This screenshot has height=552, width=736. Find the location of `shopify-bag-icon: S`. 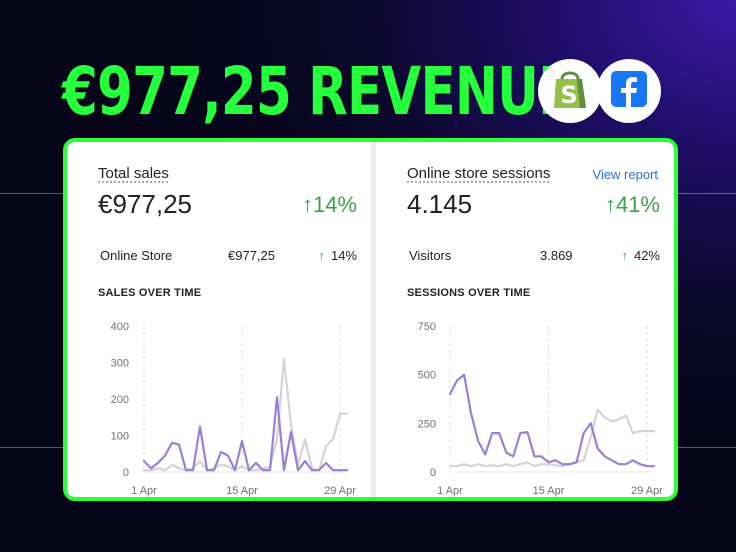

shopify-bag-icon: S is located at coordinates (570, 91).